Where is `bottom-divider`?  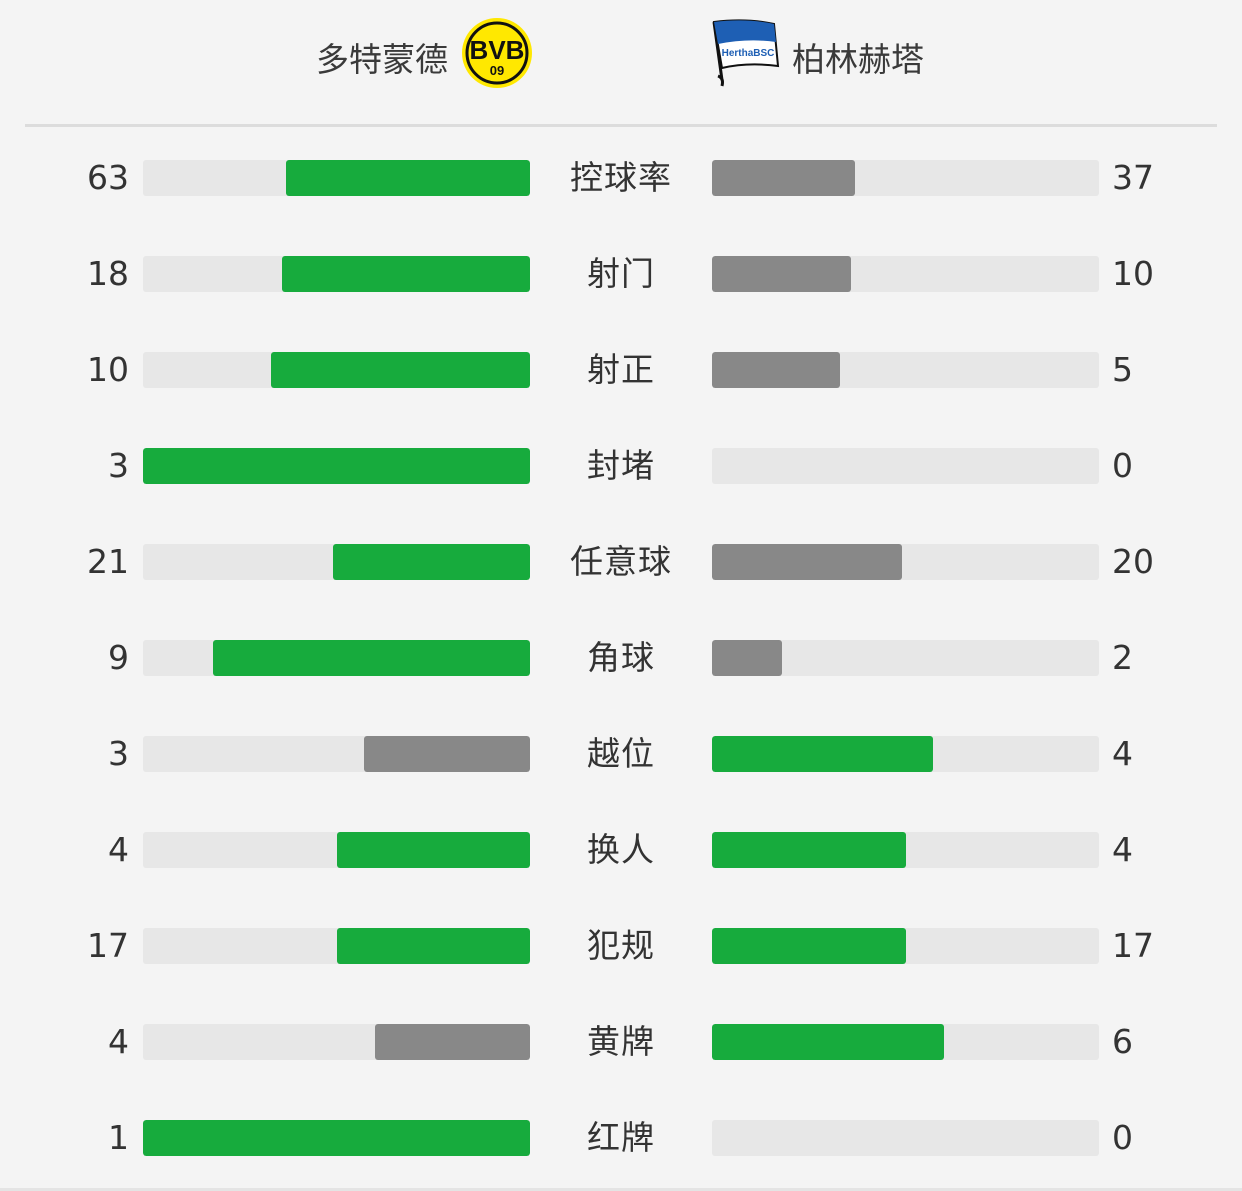 bottom-divider is located at coordinates (621, 1189).